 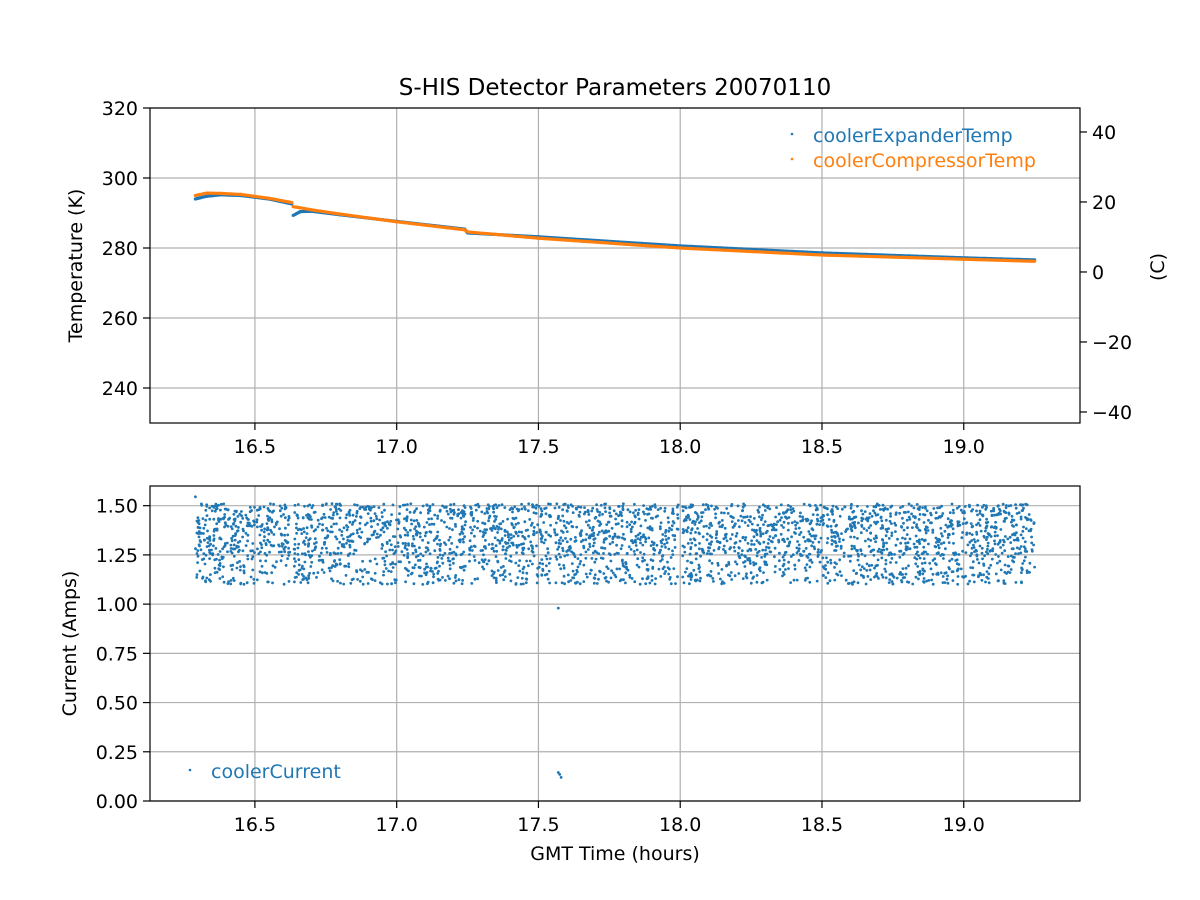 I want to click on top-y-tick-label: 300, so click(x=120, y=179).